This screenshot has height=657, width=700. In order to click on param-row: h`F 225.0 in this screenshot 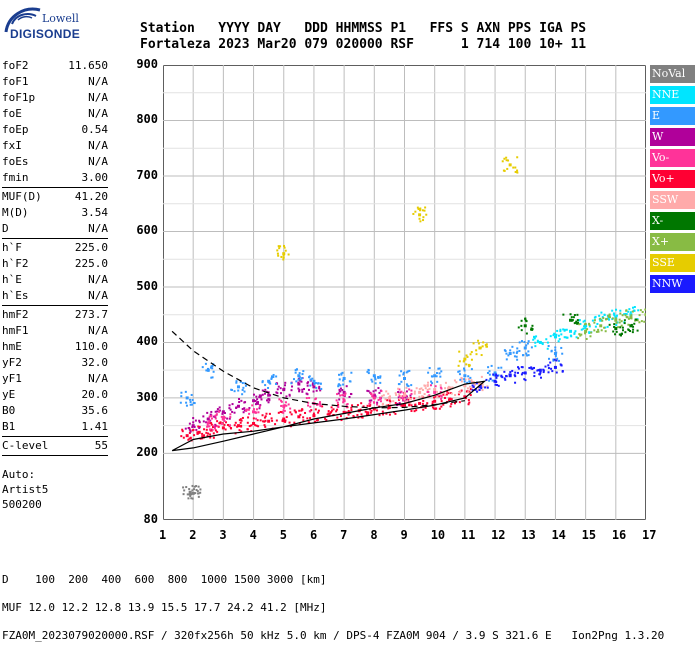, I will do `click(55, 248)`.